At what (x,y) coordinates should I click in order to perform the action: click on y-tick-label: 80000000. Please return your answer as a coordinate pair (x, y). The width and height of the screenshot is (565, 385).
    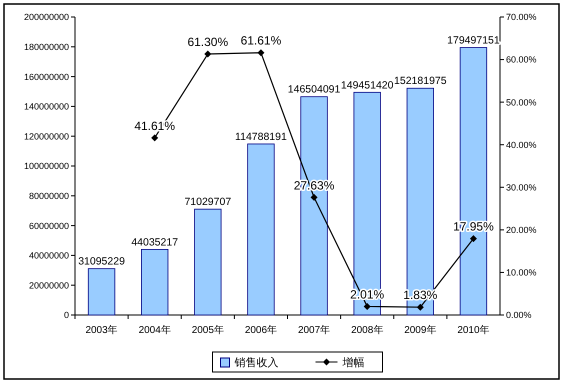
    Looking at the image, I should click on (48, 195).